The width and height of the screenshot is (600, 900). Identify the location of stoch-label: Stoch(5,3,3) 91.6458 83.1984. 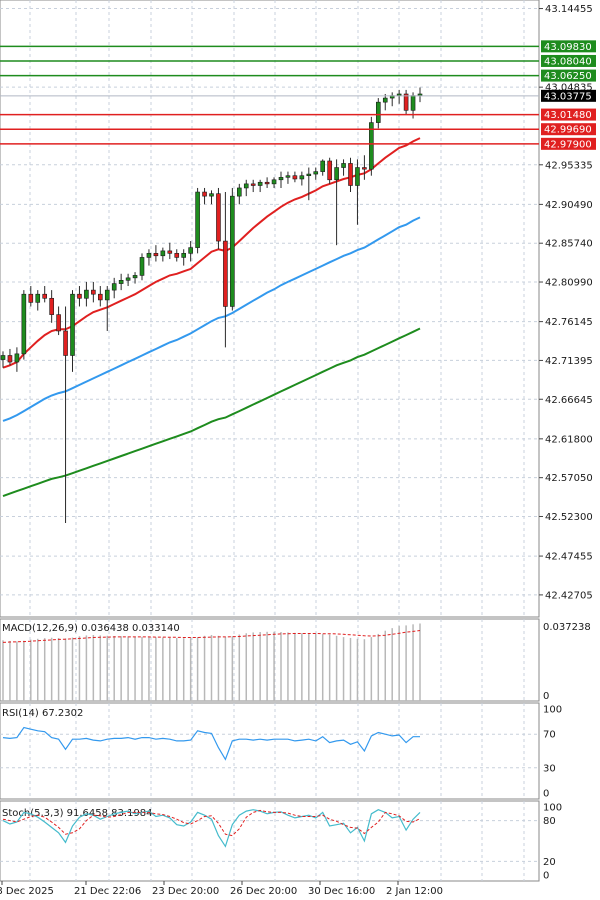
(77, 813).